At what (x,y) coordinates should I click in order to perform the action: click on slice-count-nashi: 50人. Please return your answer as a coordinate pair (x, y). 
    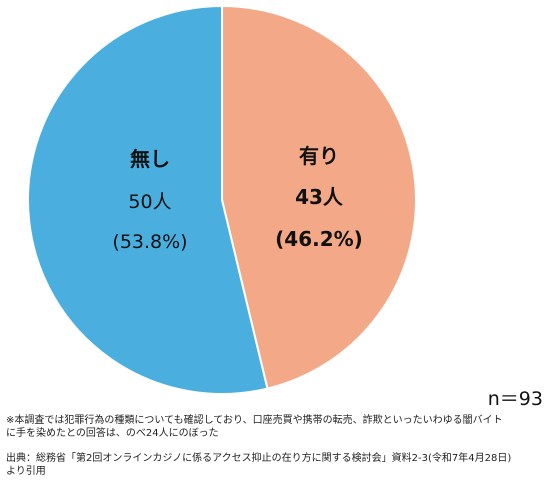
    Looking at the image, I should click on (149, 202).